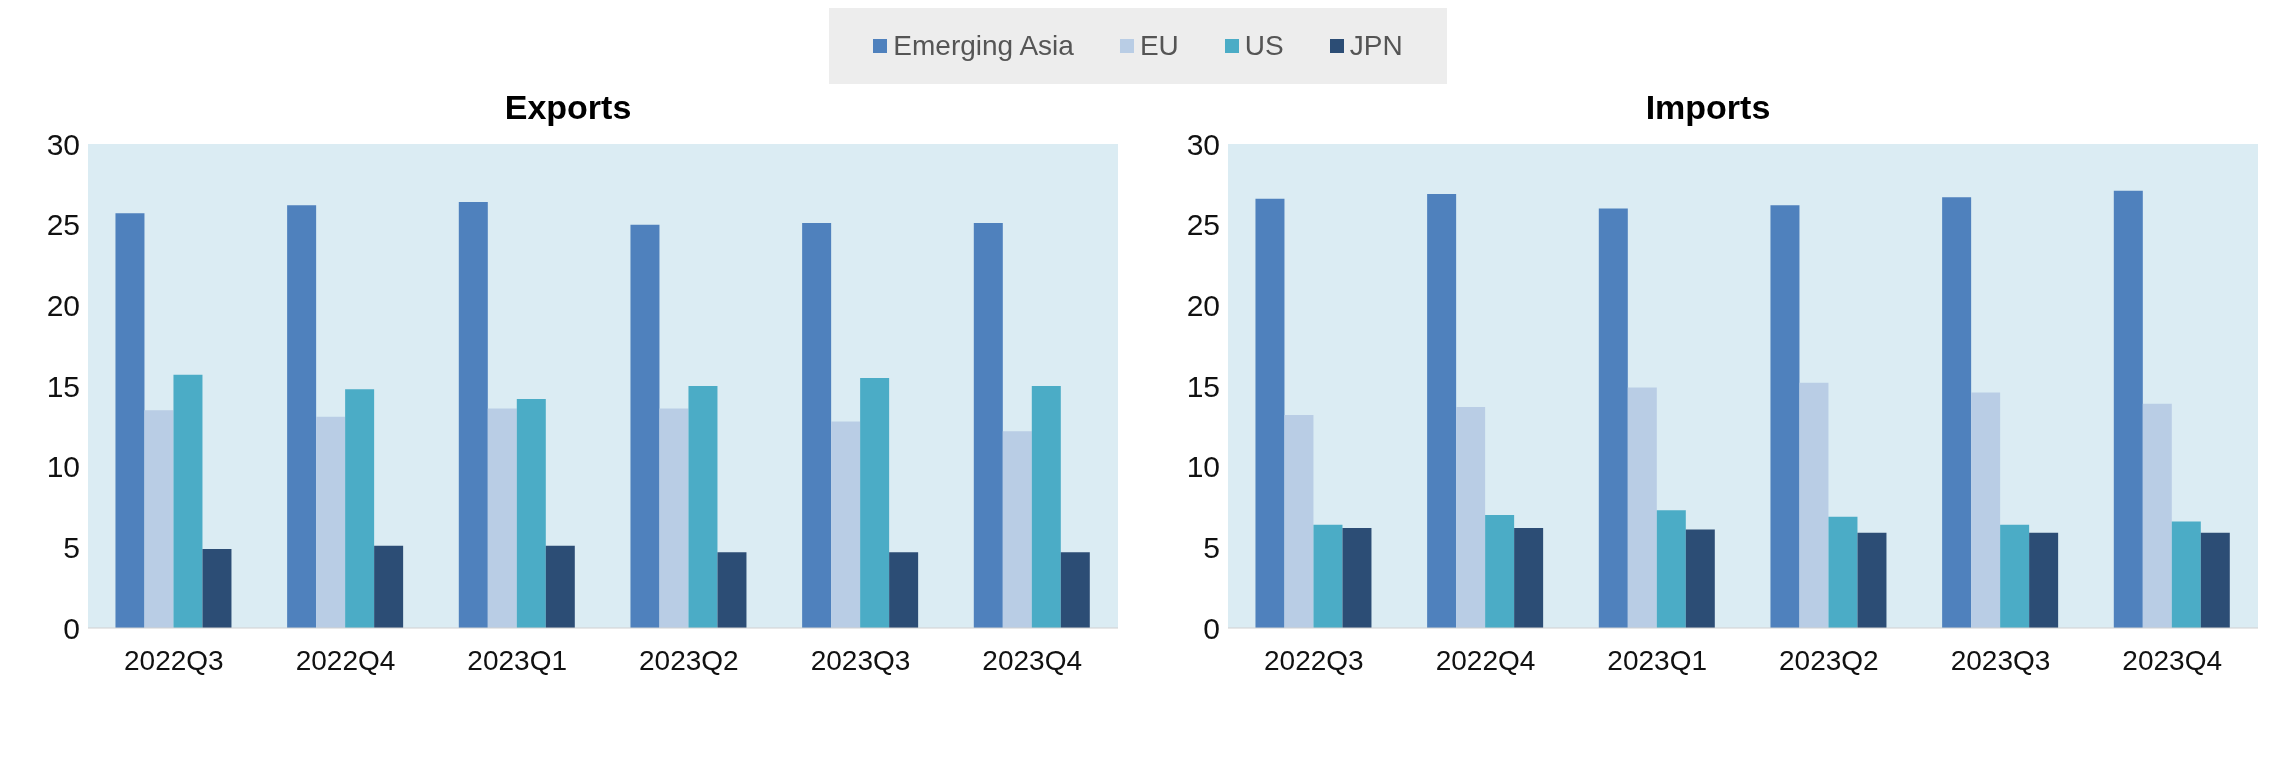  Describe the element at coordinates (1264, 46) in the screenshot. I see `legend-label: US` at that location.